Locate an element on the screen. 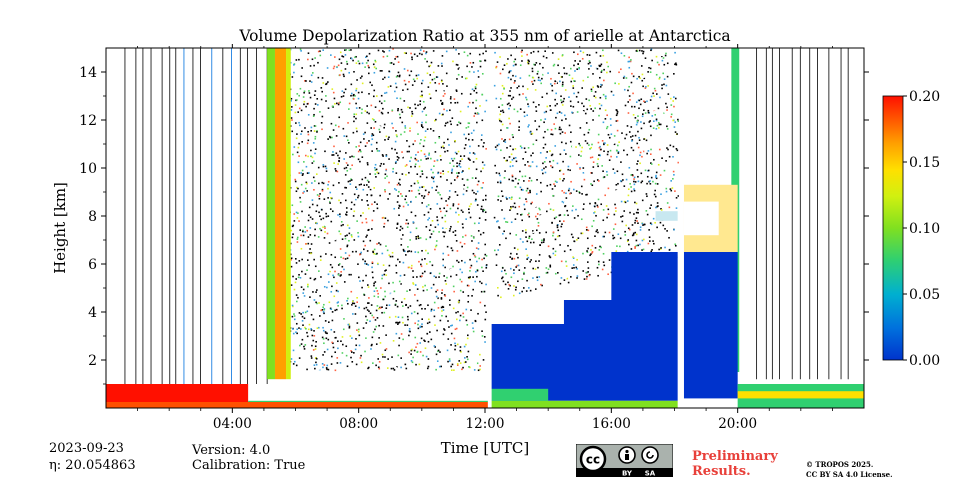 Image resolution: width=960 pixels, height=481 pixels. orange-layer-evening is located at coordinates (800, 395).